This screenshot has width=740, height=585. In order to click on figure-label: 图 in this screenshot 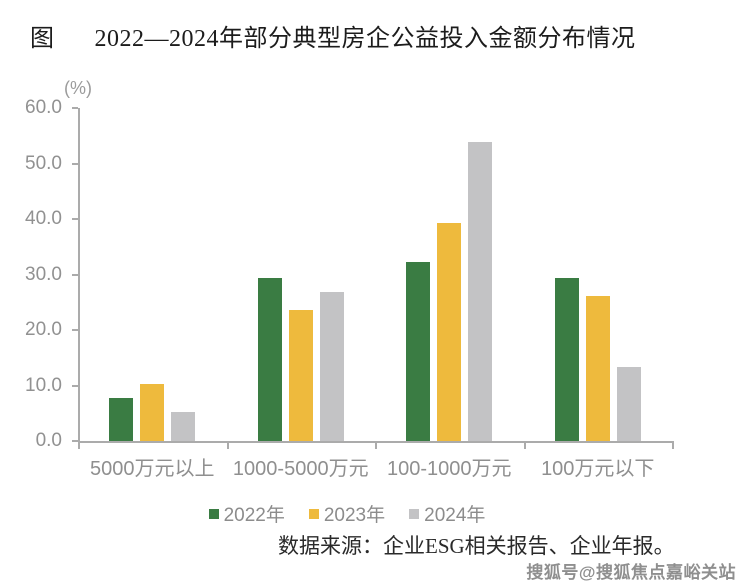, I will do `click(42, 39)`.